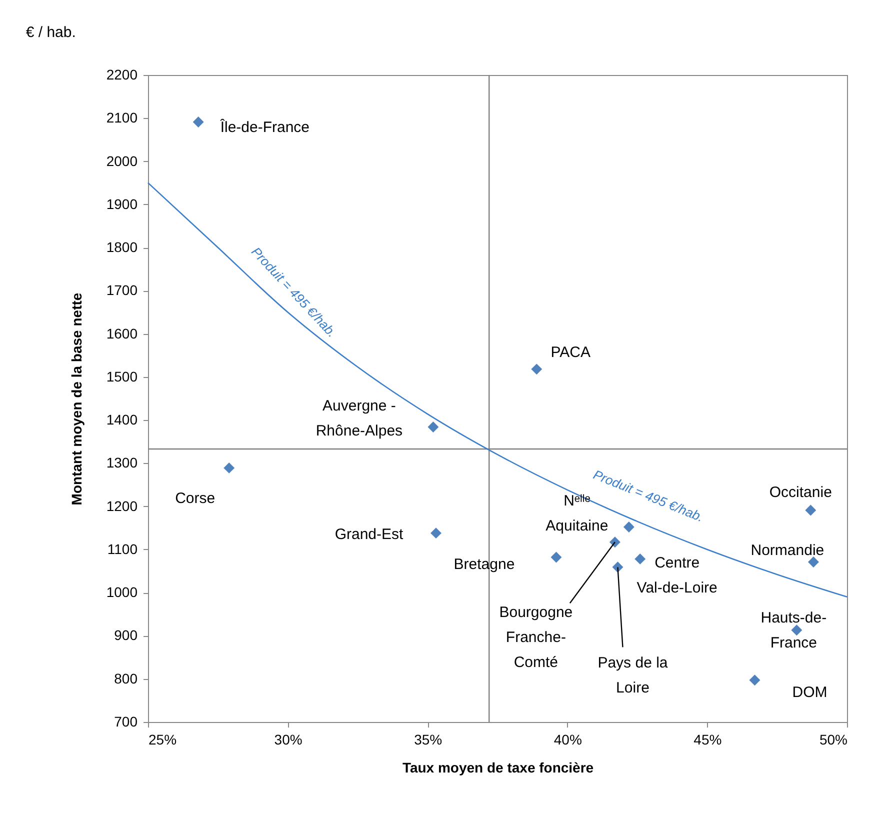  I want to click on y-tick-label: 1500, so click(122, 376).